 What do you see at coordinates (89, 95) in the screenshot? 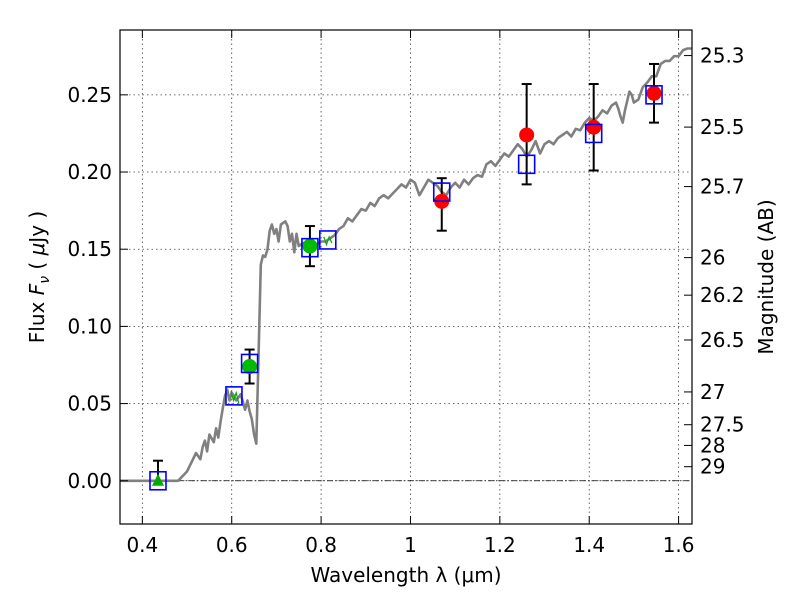
I see `y-tick-label: 0.25` at bounding box center [89, 95].